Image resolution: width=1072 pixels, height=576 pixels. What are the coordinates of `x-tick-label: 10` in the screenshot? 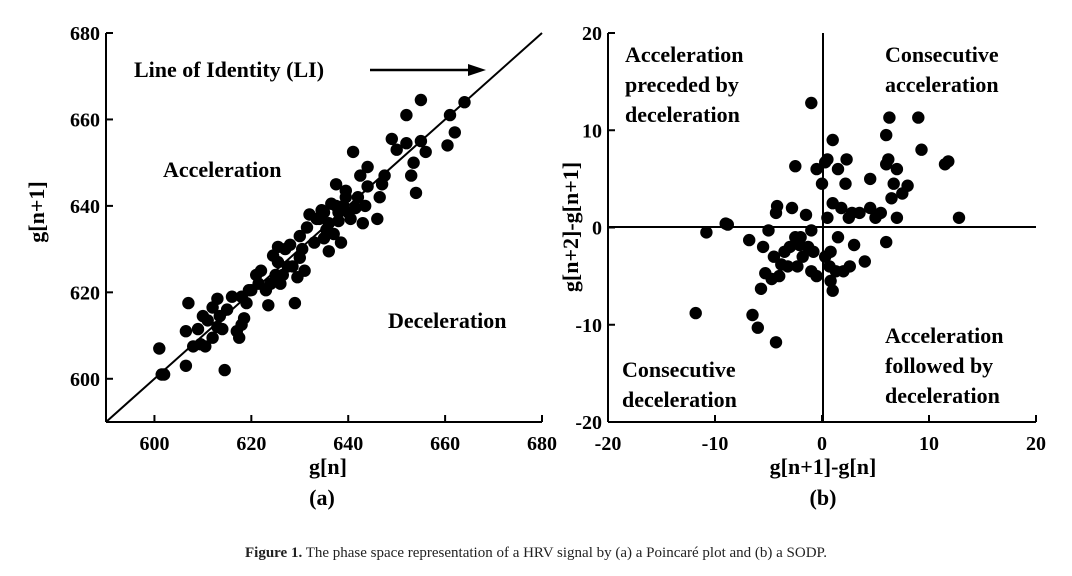 It's located at (929, 444).